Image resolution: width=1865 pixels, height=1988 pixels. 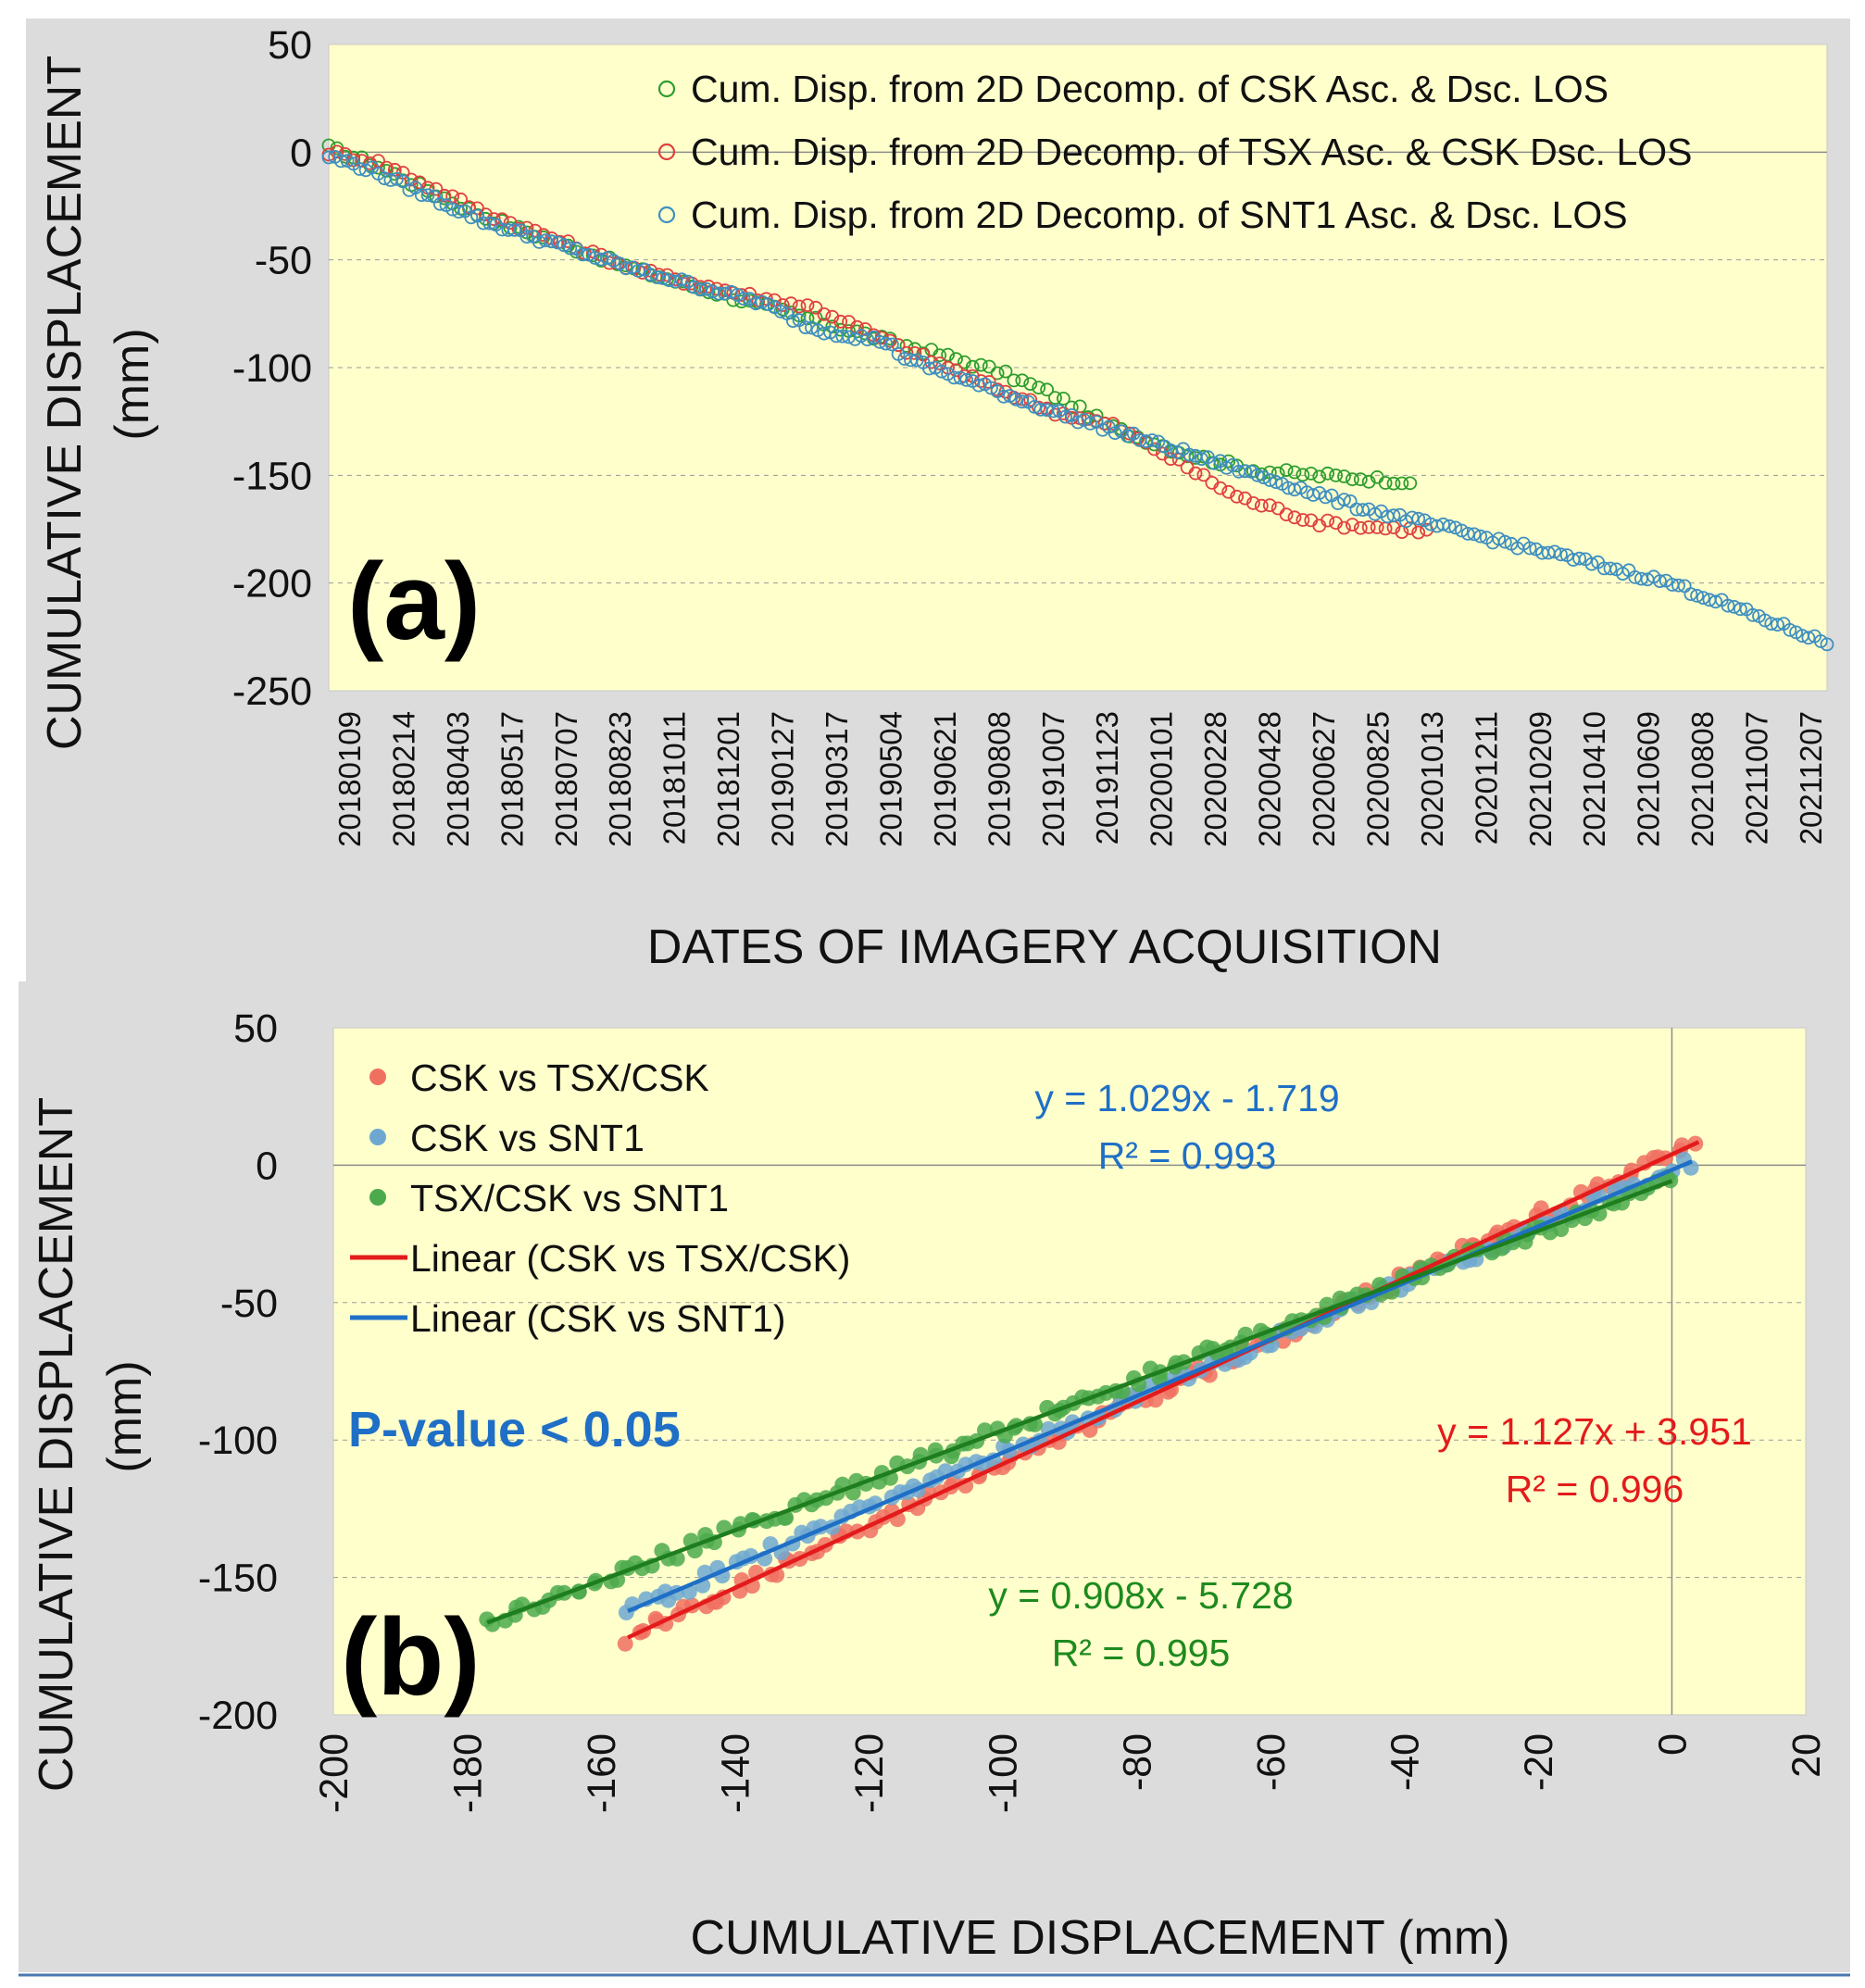 I want to click on panel-b-ytick-label: -200, so click(x=238, y=1716).